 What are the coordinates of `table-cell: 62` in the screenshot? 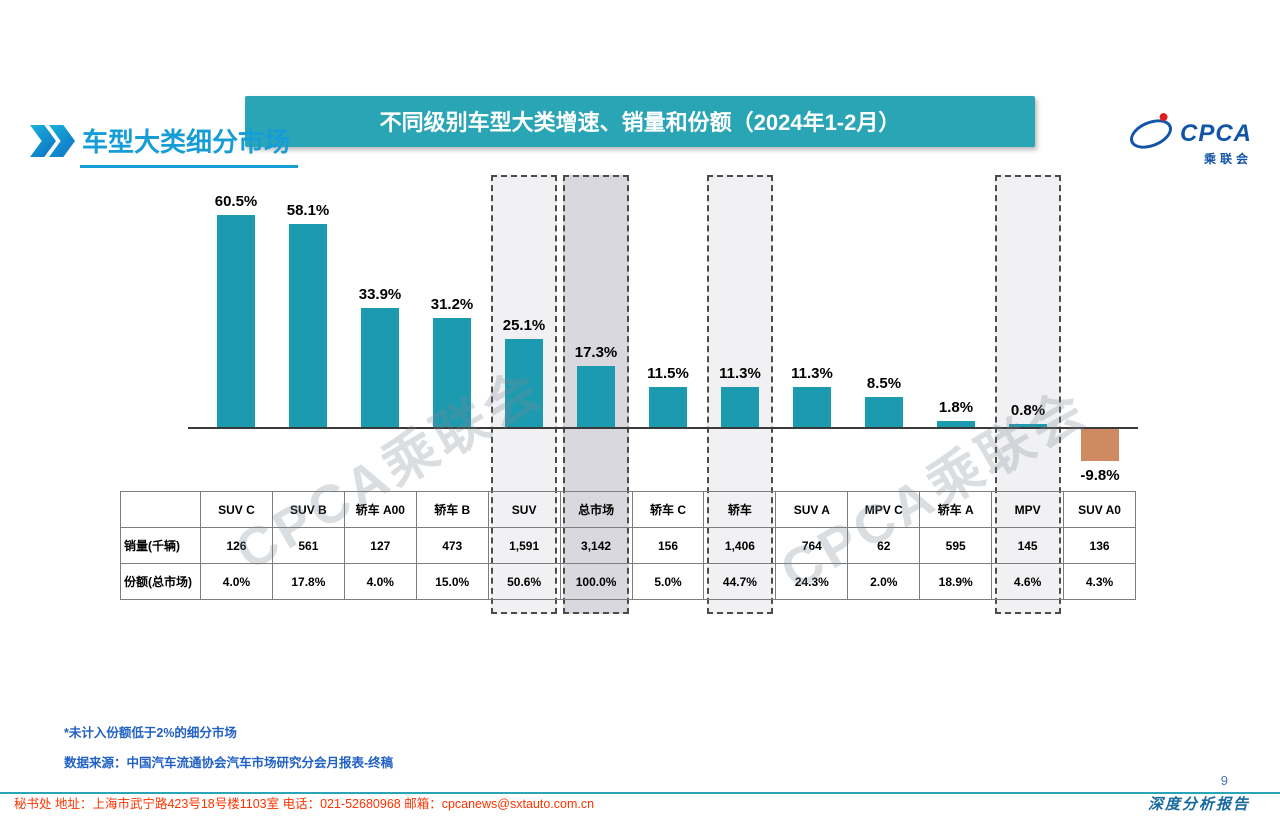 It's located at (884, 545).